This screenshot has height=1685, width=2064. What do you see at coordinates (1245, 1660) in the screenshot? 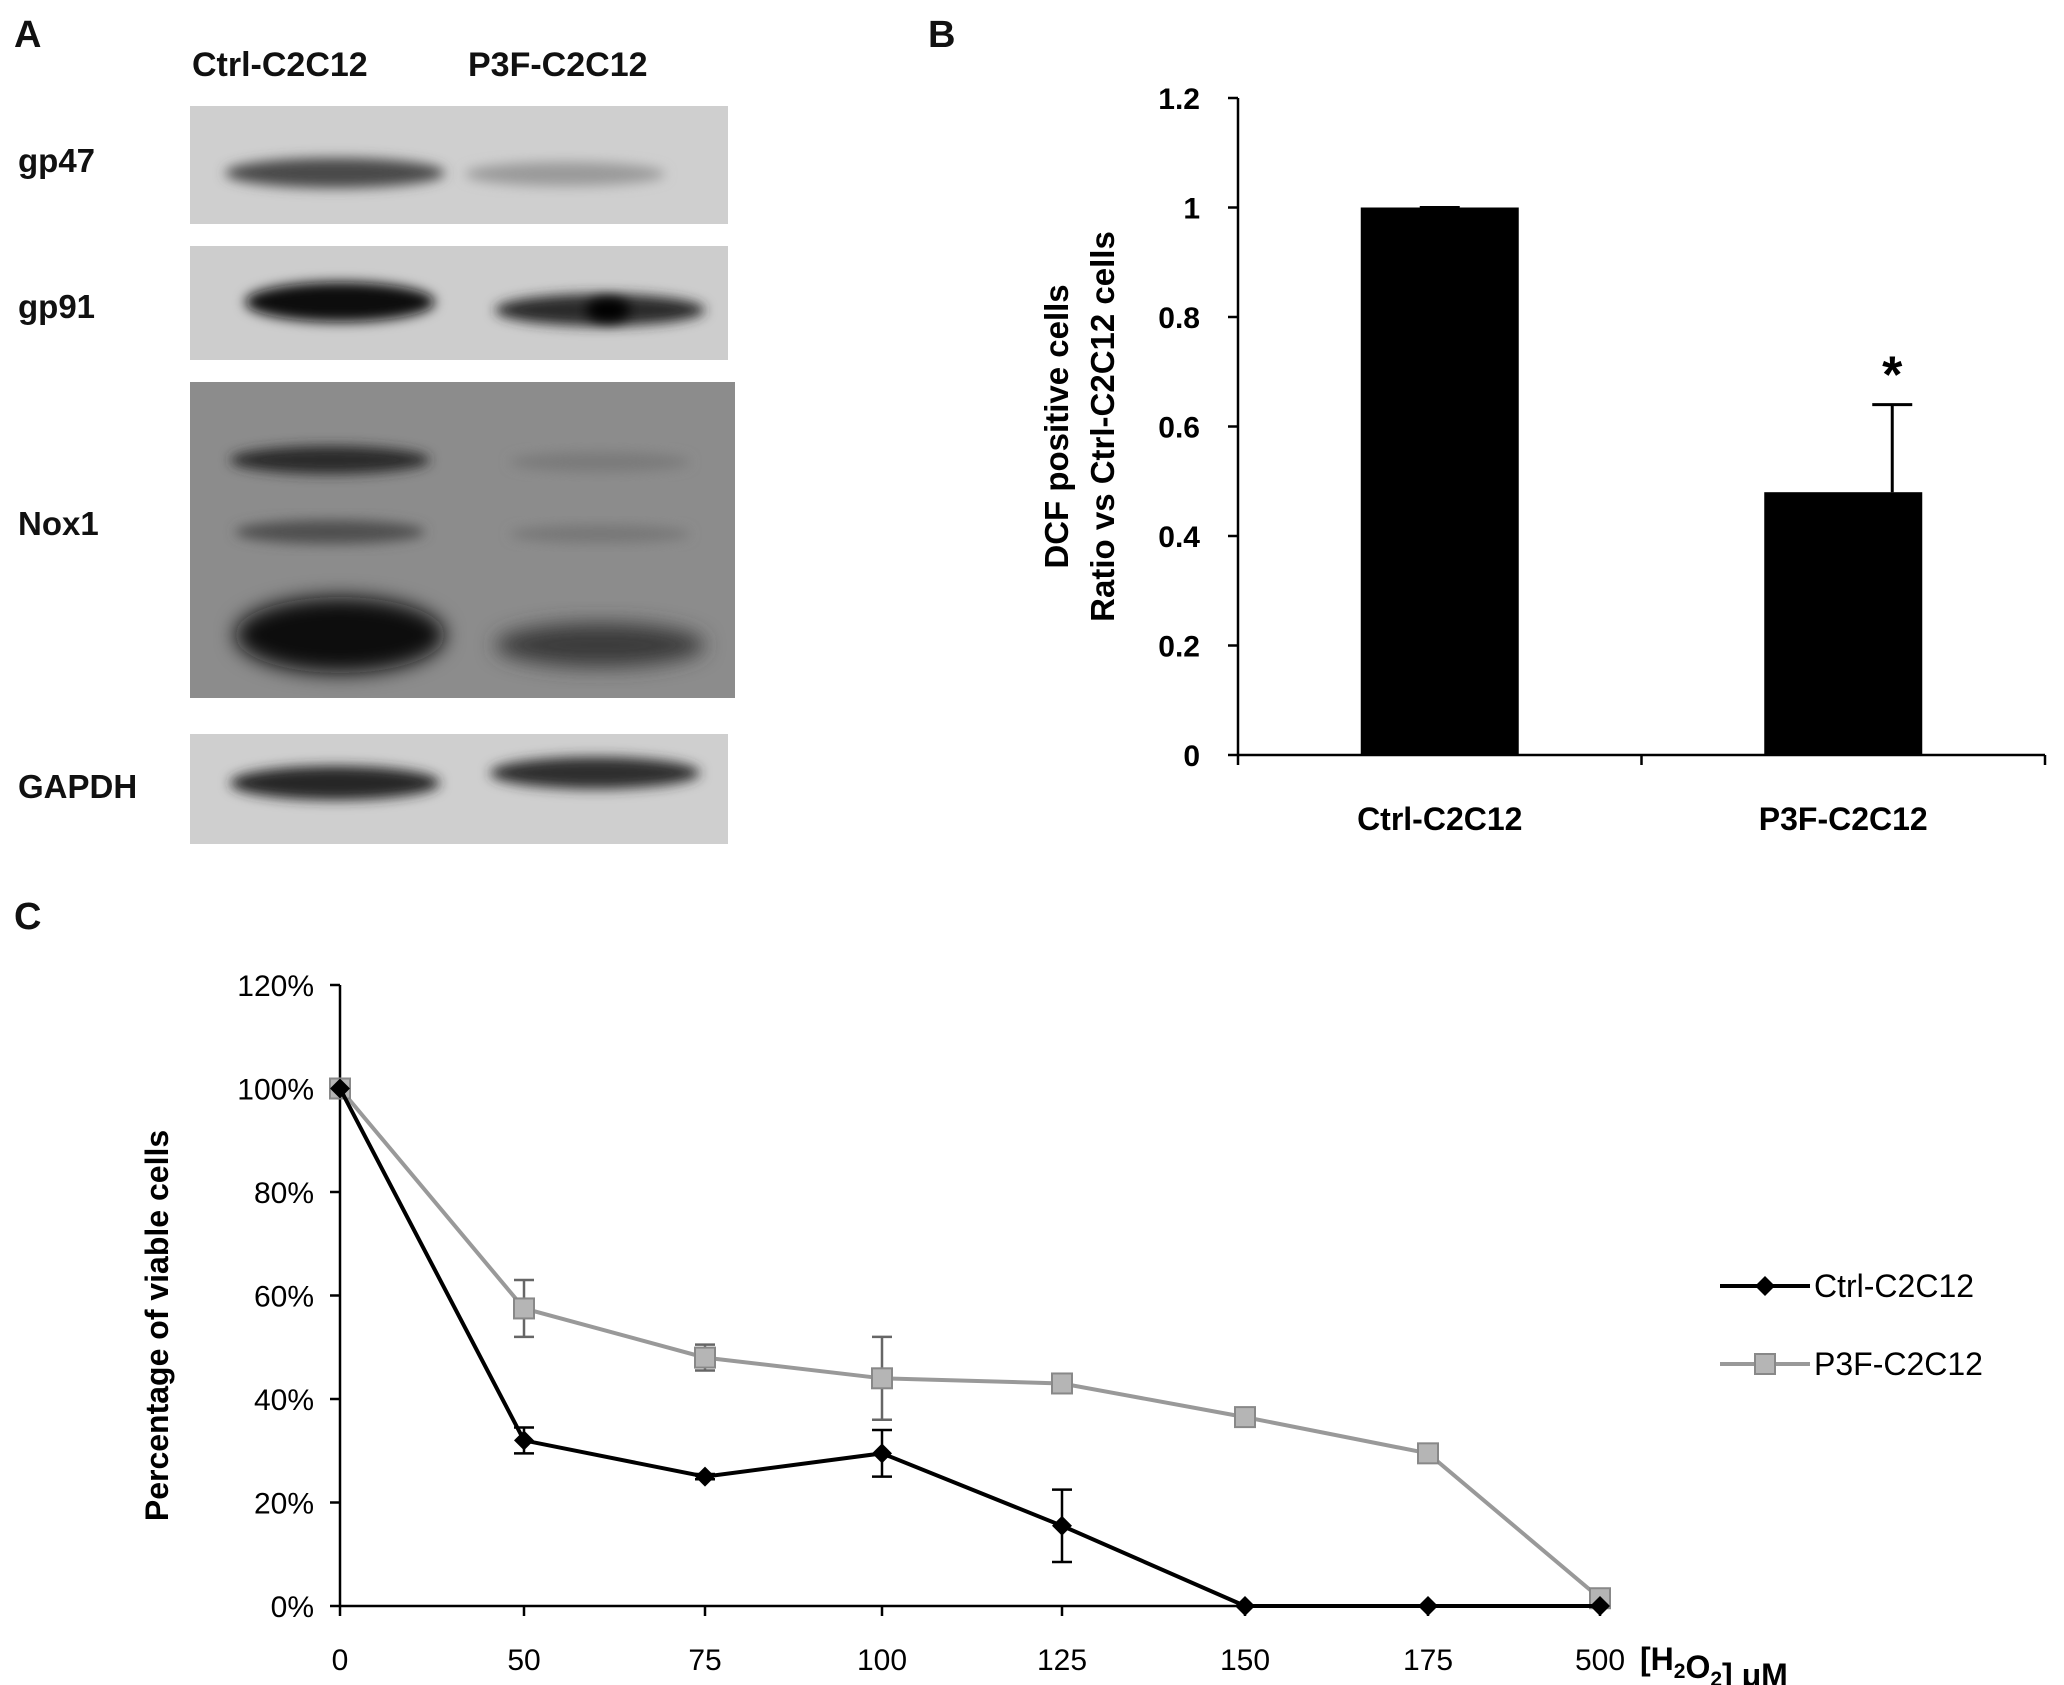
I see `x-tick-label: 150` at bounding box center [1245, 1660].